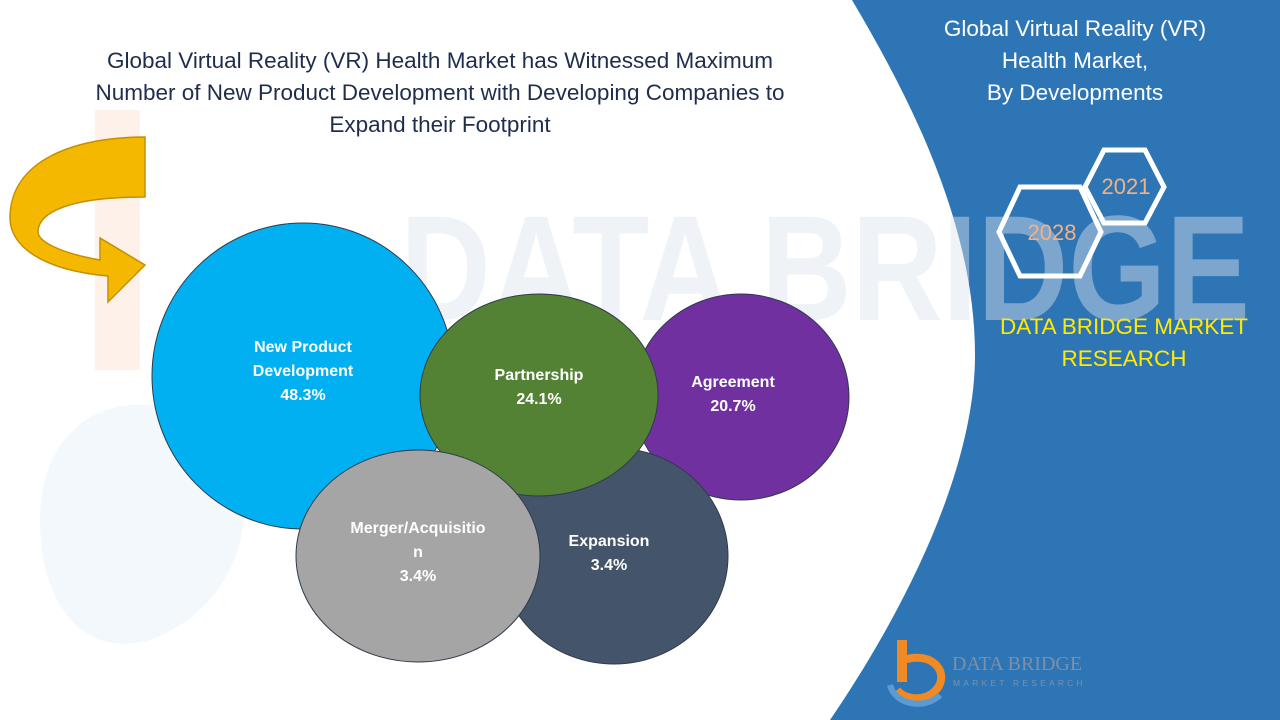  I want to click on bubble-label: n, so click(418, 552).